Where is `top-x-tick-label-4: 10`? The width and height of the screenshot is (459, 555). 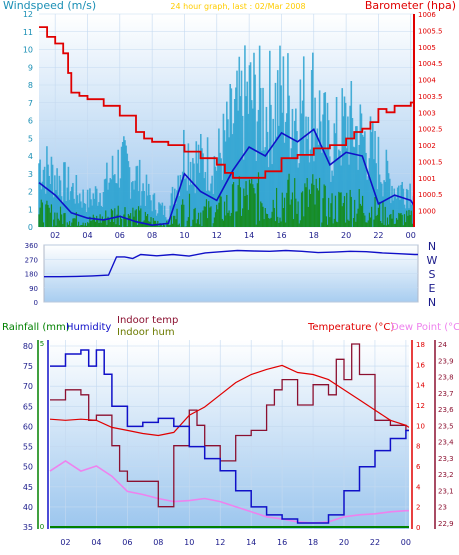
top-x-tick-label-4: 10 is located at coordinates (184, 235).